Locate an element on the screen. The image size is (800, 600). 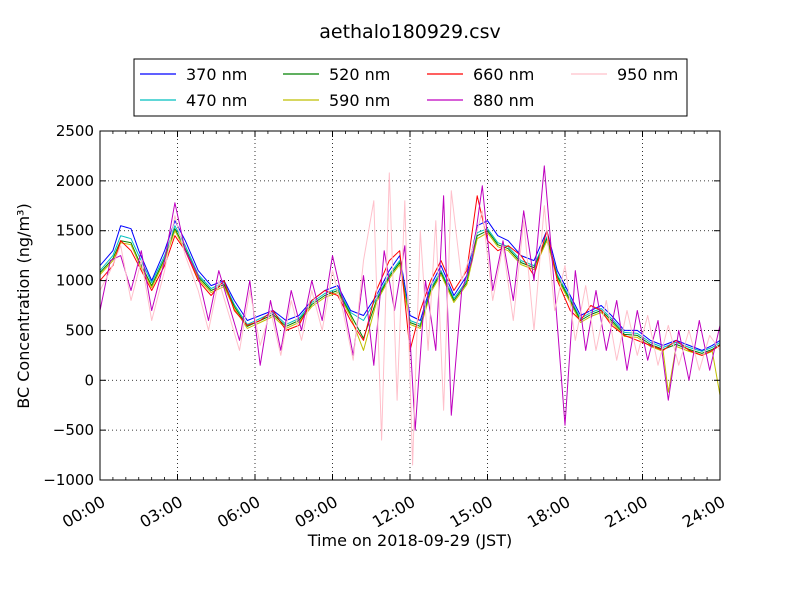
y-axis-label: BC Concentration (ng/m³) is located at coordinates (23, 305).